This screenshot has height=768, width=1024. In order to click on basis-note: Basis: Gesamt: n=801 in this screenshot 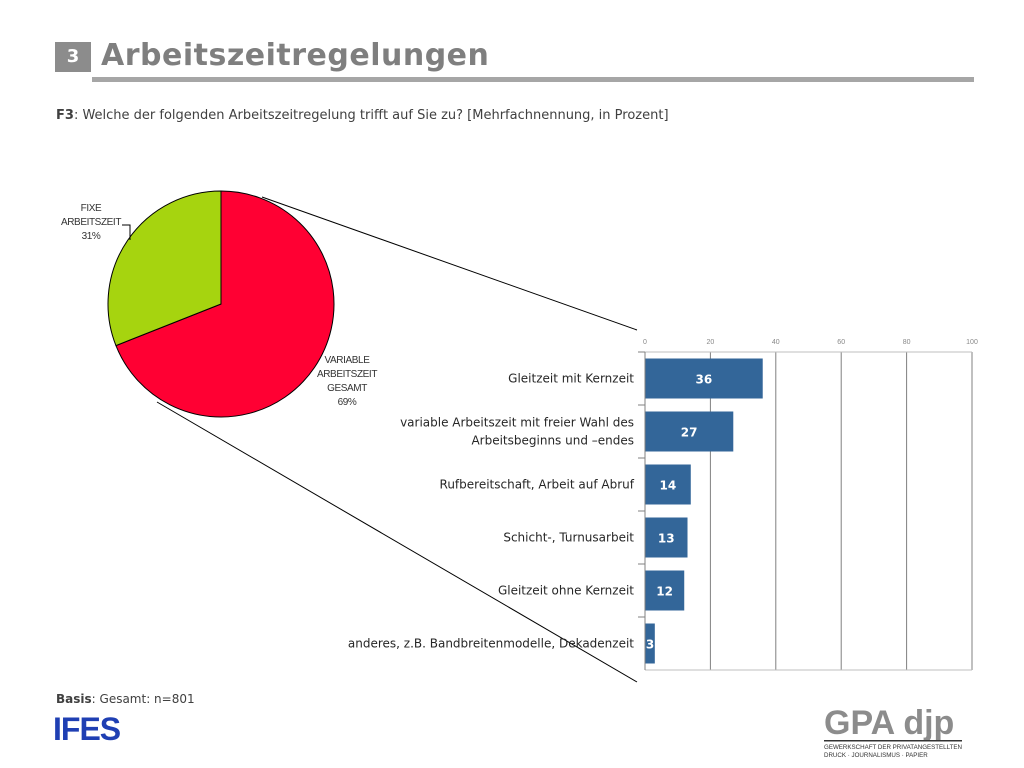, I will do `click(125, 699)`.